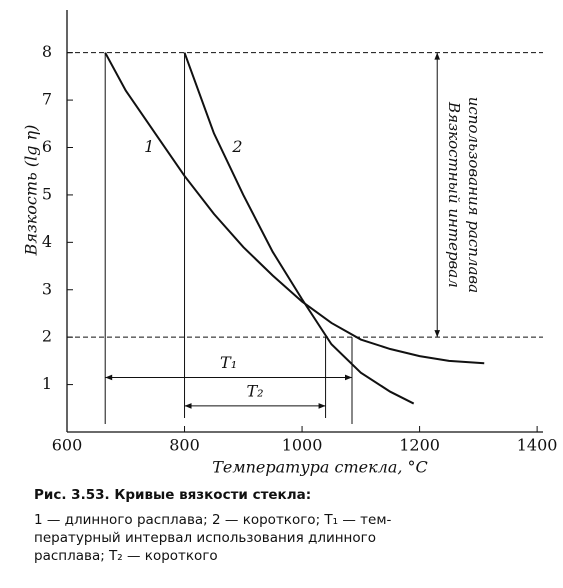 Image resolution: width=563 pixels, height=588 pixels. Describe the element at coordinates (255, 390) in the screenshot. I see `interval-label: T₂` at that location.